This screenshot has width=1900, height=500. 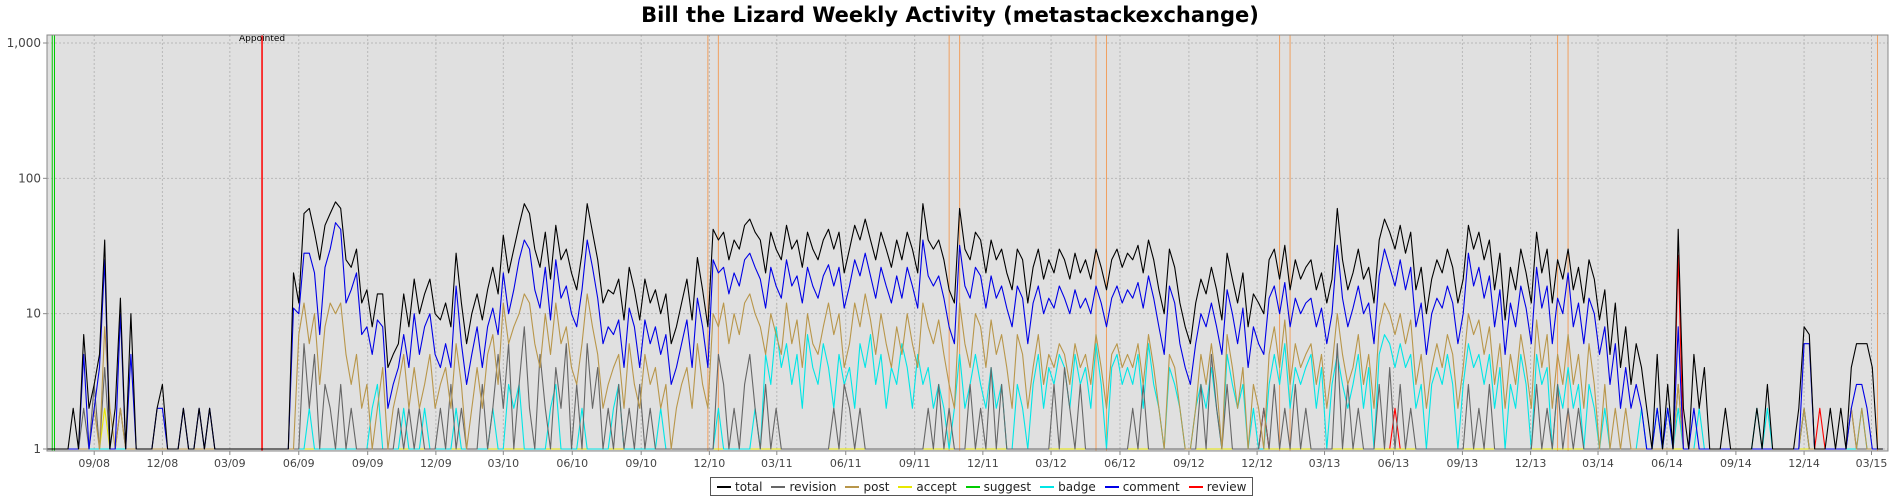 What do you see at coordinates (94, 463) in the screenshot?
I see `x-tick-label: 09/08` at bounding box center [94, 463].